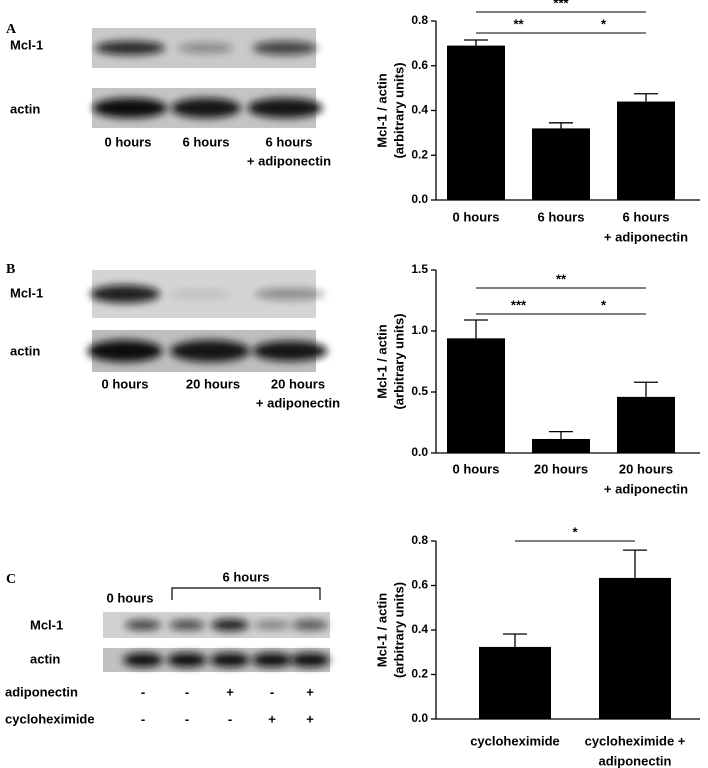 The image size is (708, 768). I want to click on x-tick-label: adiponectin, so click(635, 760).